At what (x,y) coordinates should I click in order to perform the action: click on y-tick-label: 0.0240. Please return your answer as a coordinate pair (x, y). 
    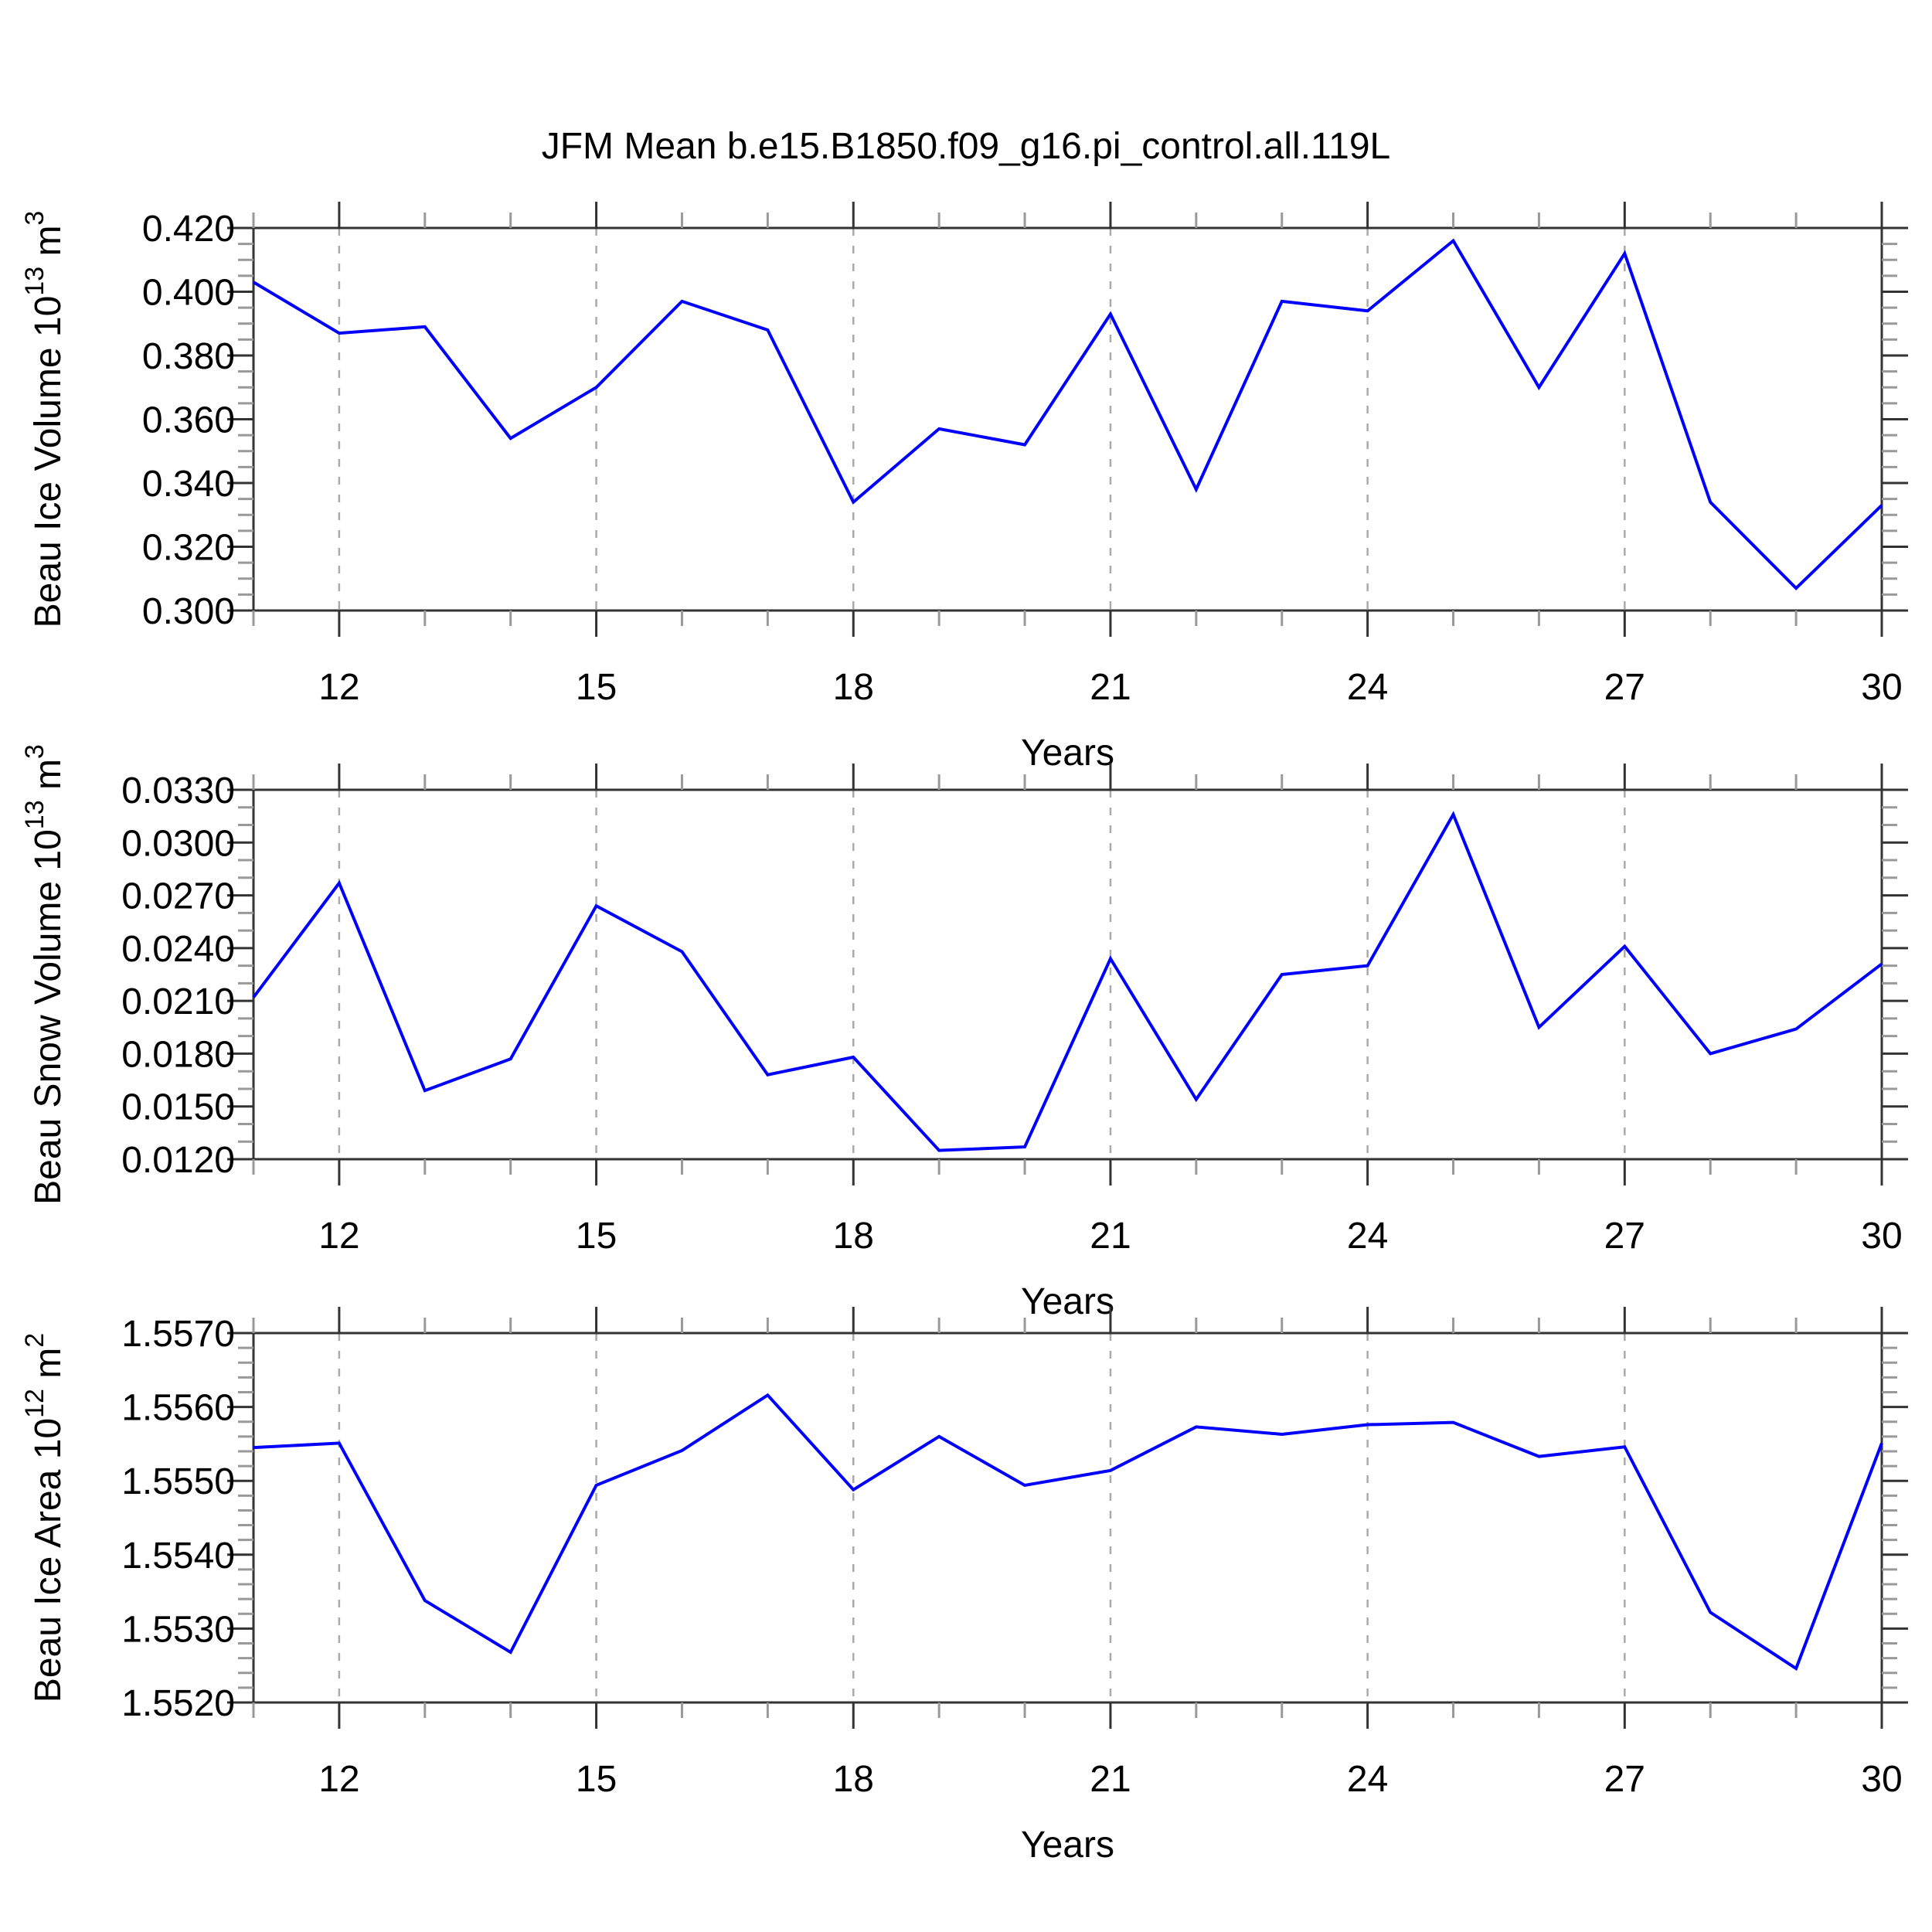
    Looking at the image, I should click on (178, 949).